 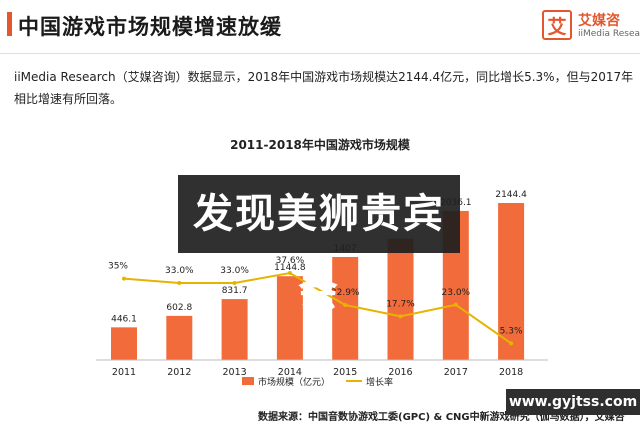 I want to click on bar-value-label-2014: 1144.8, so click(x=290, y=268).